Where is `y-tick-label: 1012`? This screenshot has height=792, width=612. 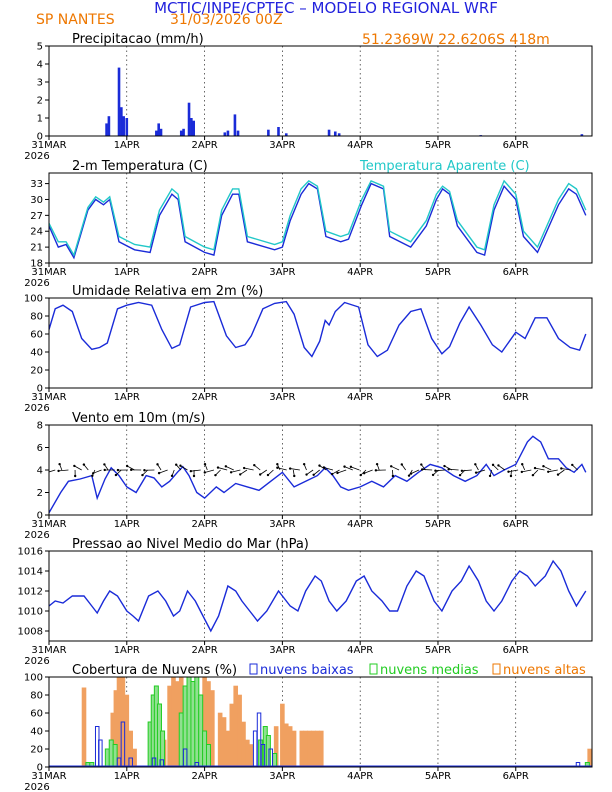
y-tick-label: 1012 is located at coordinates (30, 592).